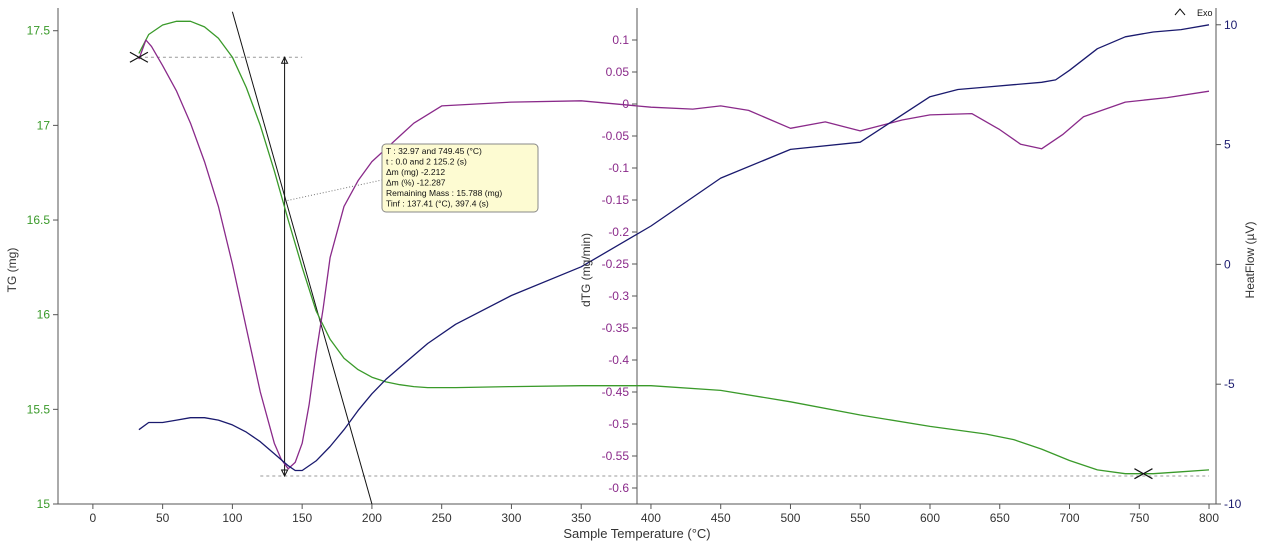 This screenshot has width=1264, height=549. What do you see at coordinates (232, 518) in the screenshot?
I see `x-tick-label: 100` at bounding box center [232, 518].